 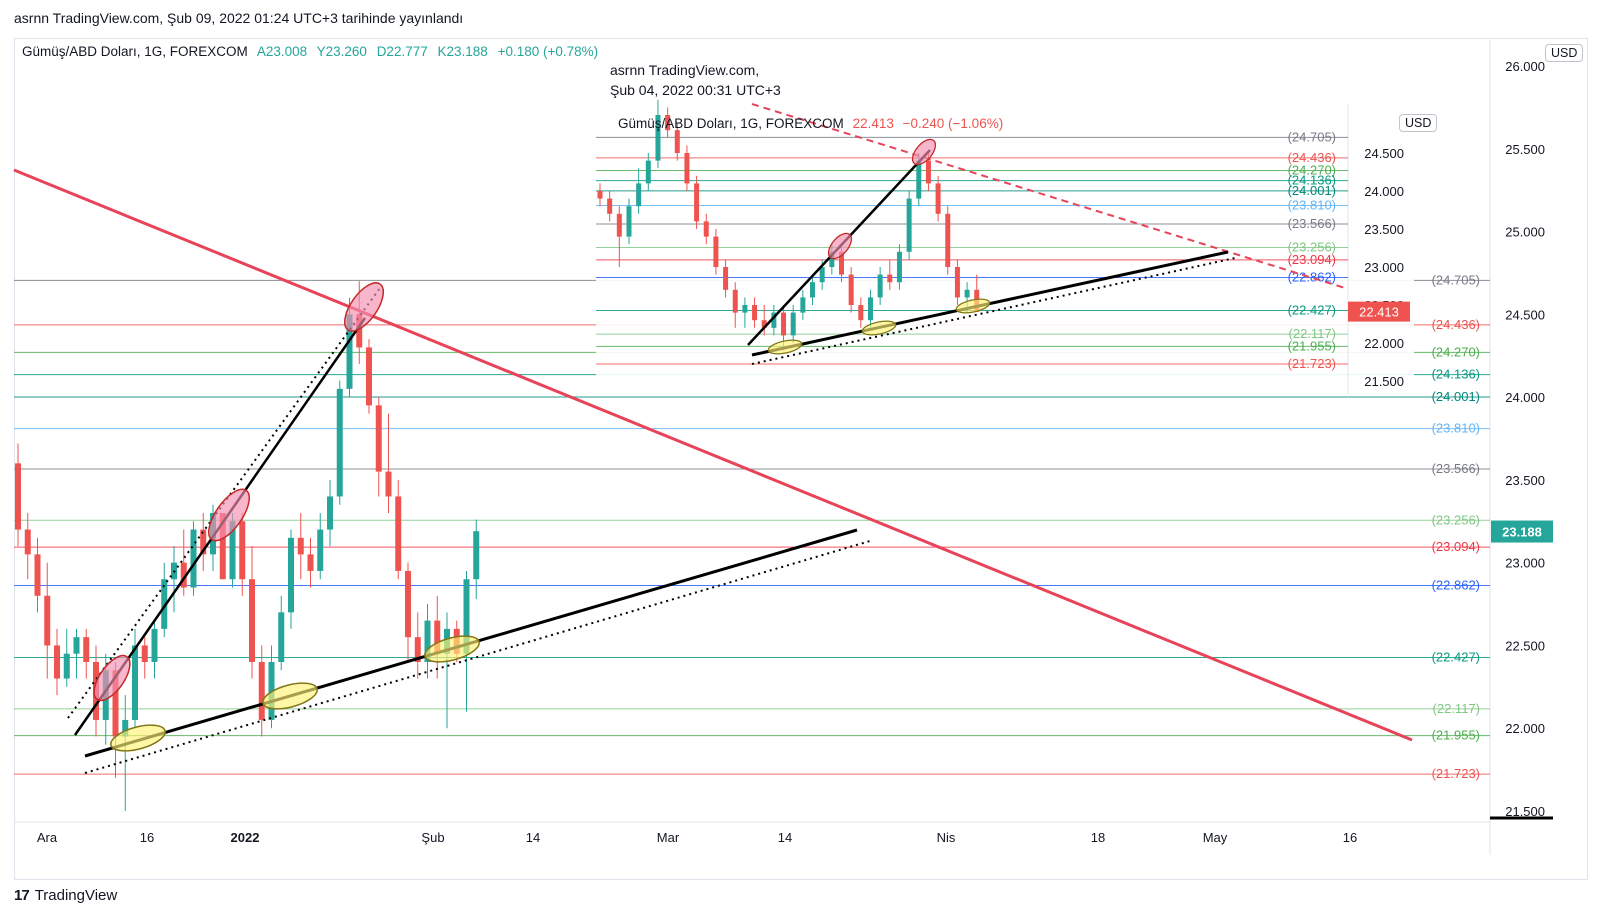 What do you see at coordinates (1456, 546) in the screenshot?
I see `level-label: (23.094)` at bounding box center [1456, 546].